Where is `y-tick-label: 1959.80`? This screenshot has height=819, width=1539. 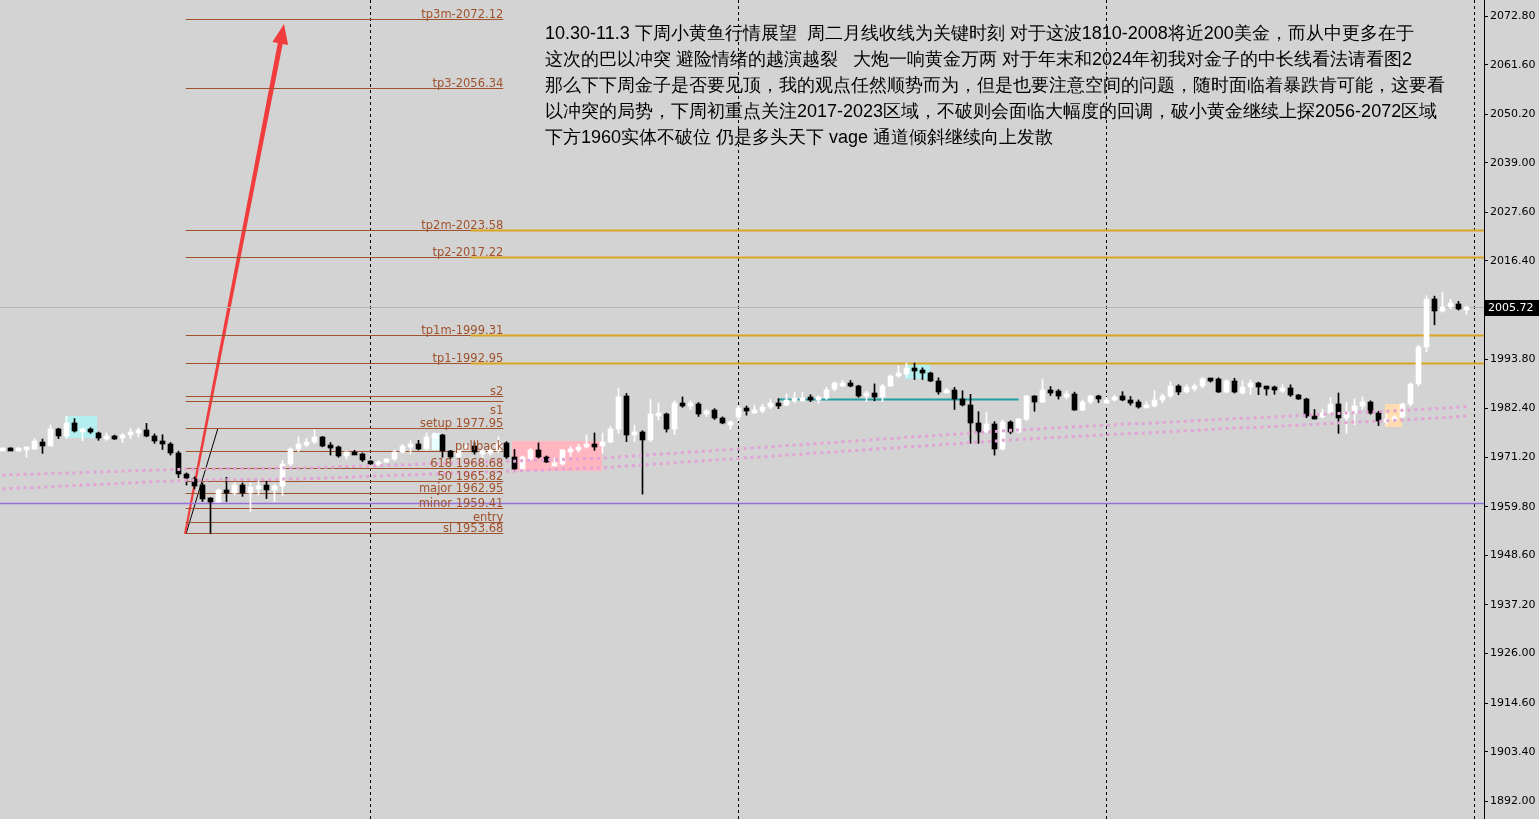
y-tick-label: 1959.80 is located at coordinates (1513, 506).